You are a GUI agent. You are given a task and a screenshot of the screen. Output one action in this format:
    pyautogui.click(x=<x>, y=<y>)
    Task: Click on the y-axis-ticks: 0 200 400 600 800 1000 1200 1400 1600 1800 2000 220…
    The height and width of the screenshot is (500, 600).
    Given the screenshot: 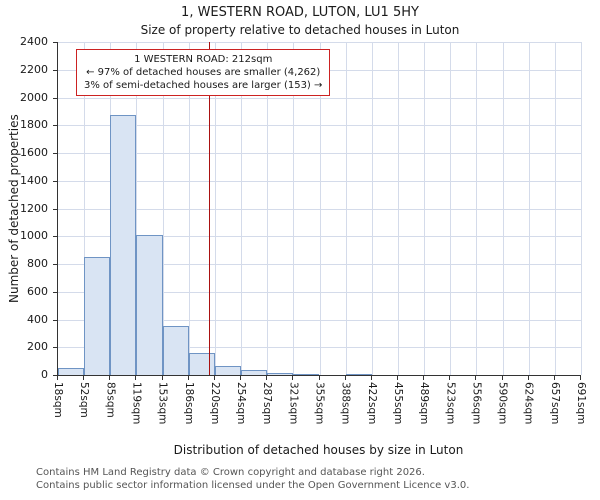 What is the action you would take?
    pyautogui.click(x=28, y=208)
    